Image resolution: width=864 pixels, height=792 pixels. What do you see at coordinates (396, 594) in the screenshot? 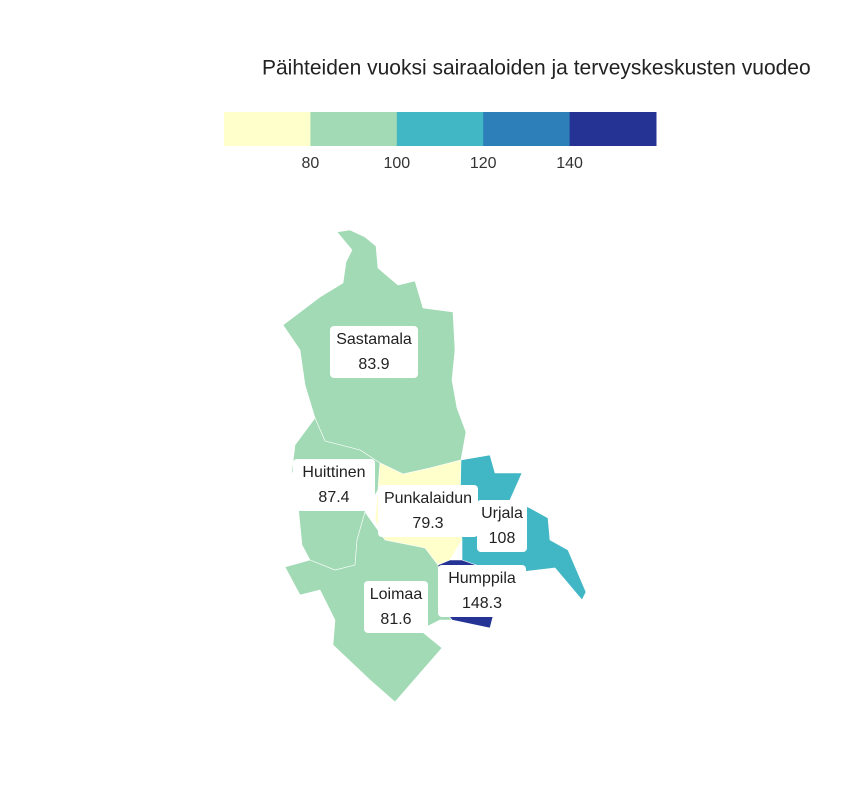
I see `region-name: Loimaa` at bounding box center [396, 594].